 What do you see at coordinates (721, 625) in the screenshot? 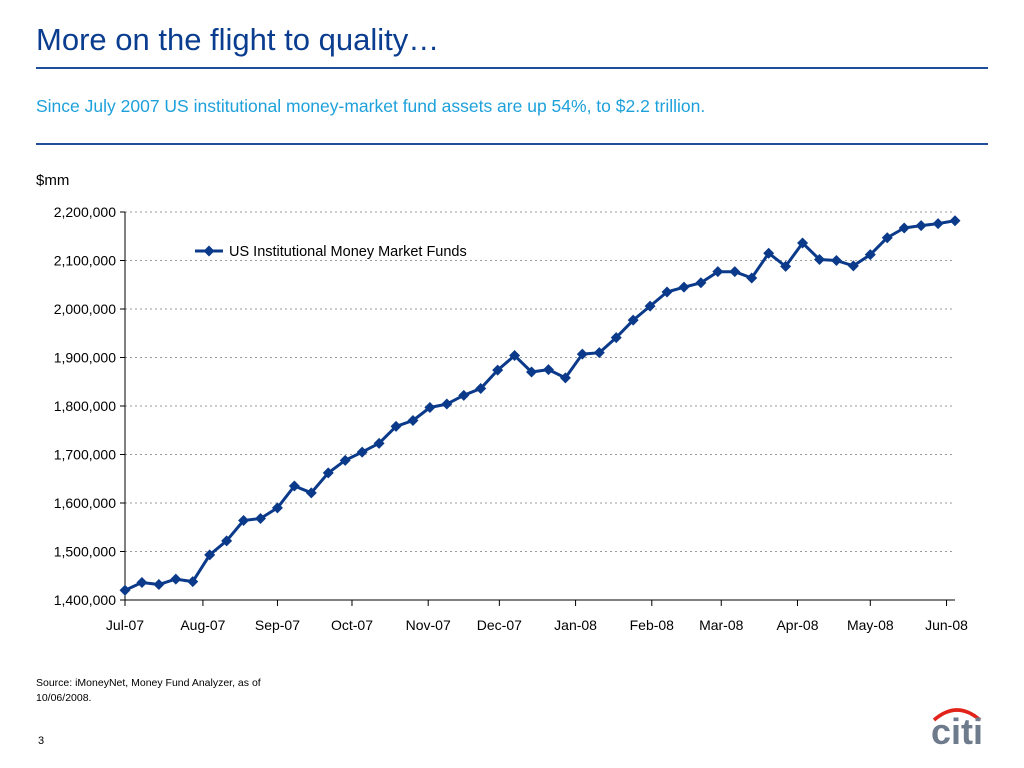
I see `x-tick-label: Mar-08` at bounding box center [721, 625].